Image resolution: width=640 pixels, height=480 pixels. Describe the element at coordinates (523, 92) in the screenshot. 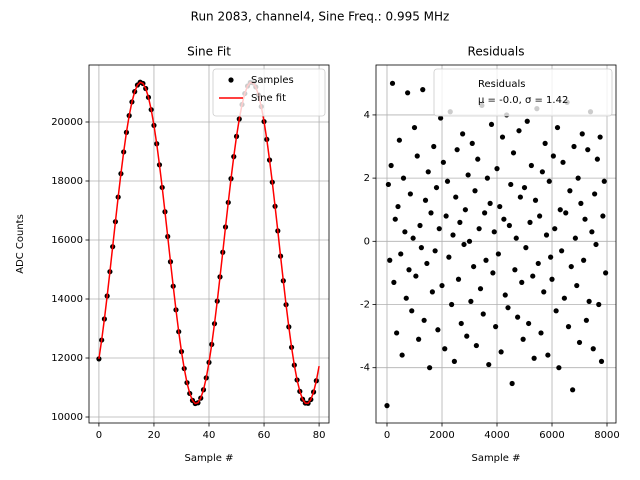

I see `legend-box` at that location.